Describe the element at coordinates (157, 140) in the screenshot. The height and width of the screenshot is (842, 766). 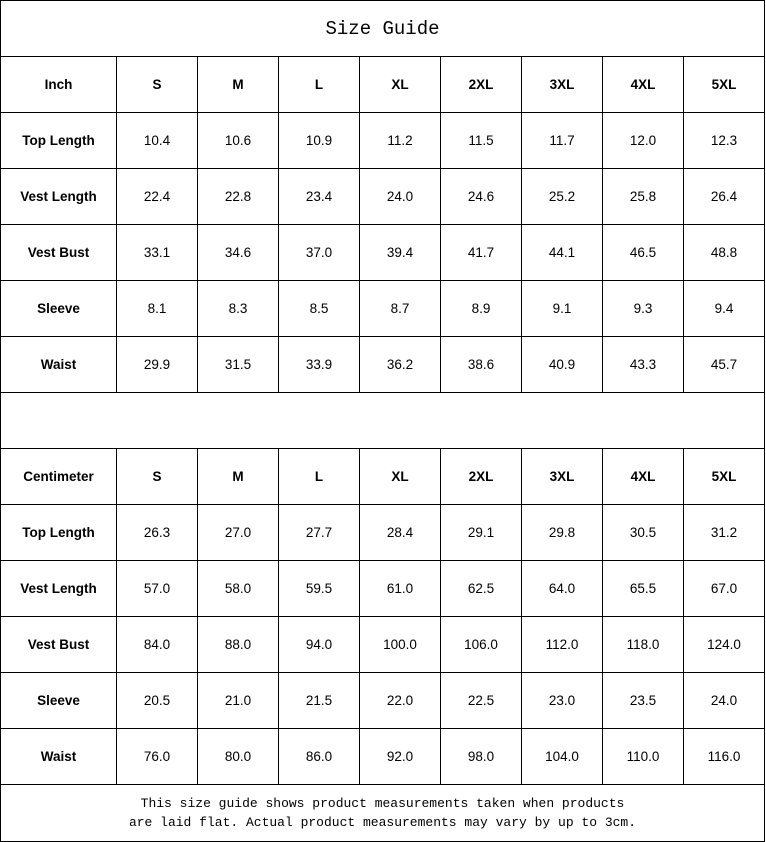
I see `measurement-cell: 10.4` at that location.